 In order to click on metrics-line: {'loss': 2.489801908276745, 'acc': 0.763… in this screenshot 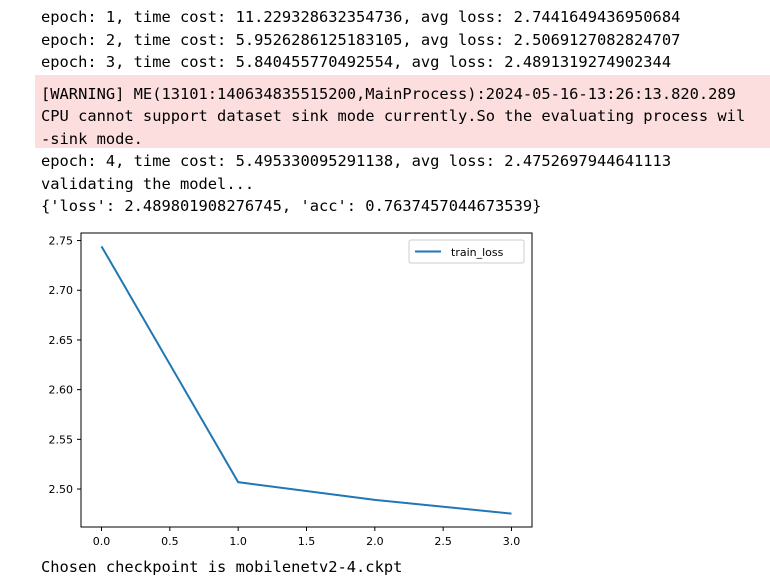, I will do `click(291, 206)`.